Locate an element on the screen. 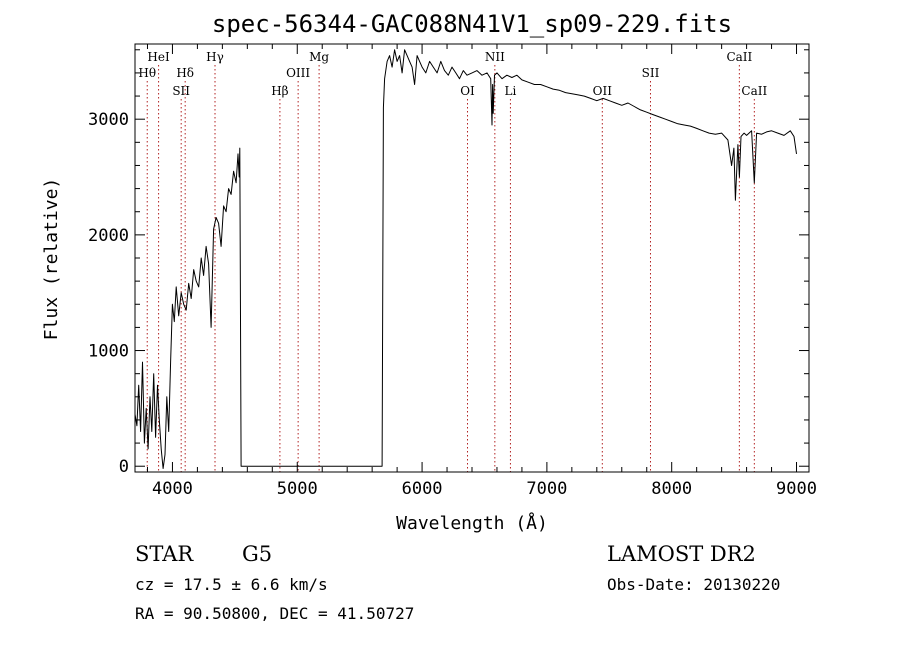 The height and width of the screenshot is (654, 900). spectral-line-label-13: CaII is located at coordinates (739, 57).